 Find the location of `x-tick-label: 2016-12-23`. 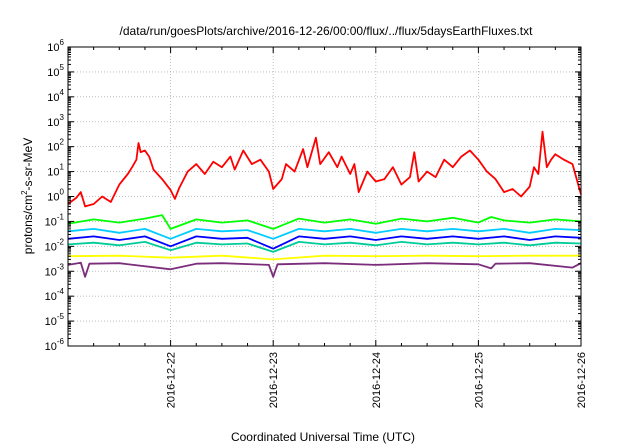

x-tick-label: 2016-12-23 is located at coordinates (274, 380).